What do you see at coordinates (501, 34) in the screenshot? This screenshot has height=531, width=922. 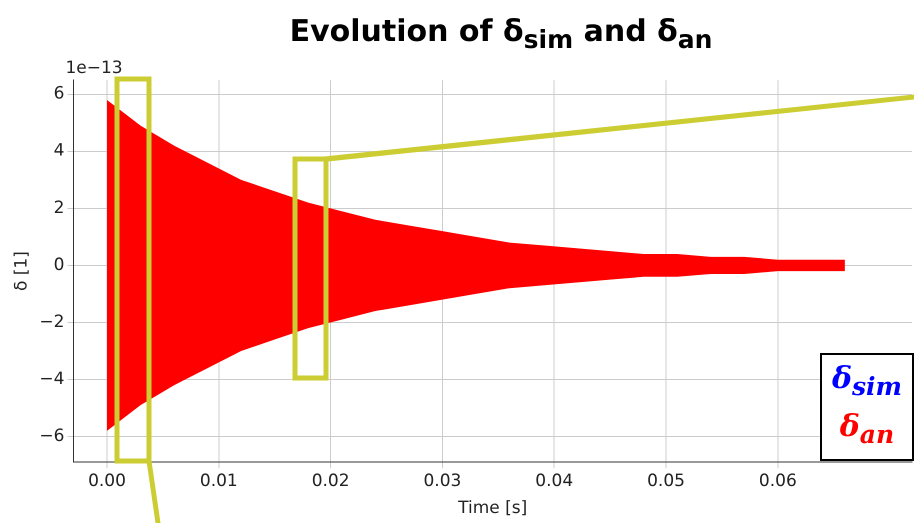 I see `chart-title: Evolution of δ$_{sim}$ and δ$_{an}$` at bounding box center [501, 34].